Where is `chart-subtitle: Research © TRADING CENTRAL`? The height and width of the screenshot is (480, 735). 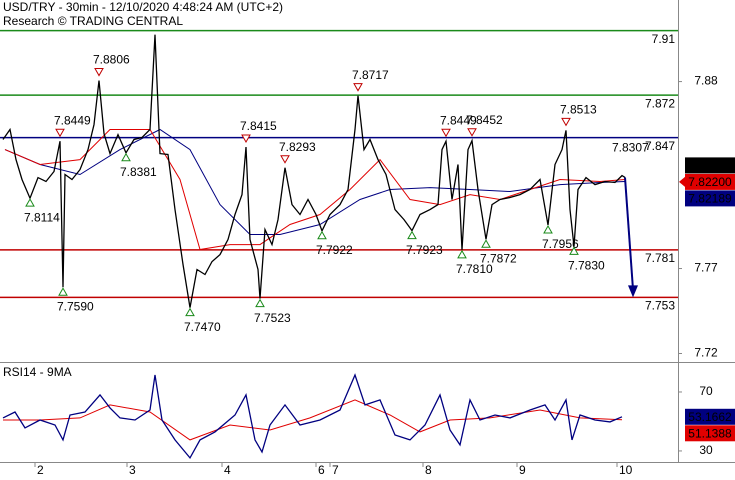
chart-subtitle: Research © TRADING CENTRAL is located at coordinates (93, 21).